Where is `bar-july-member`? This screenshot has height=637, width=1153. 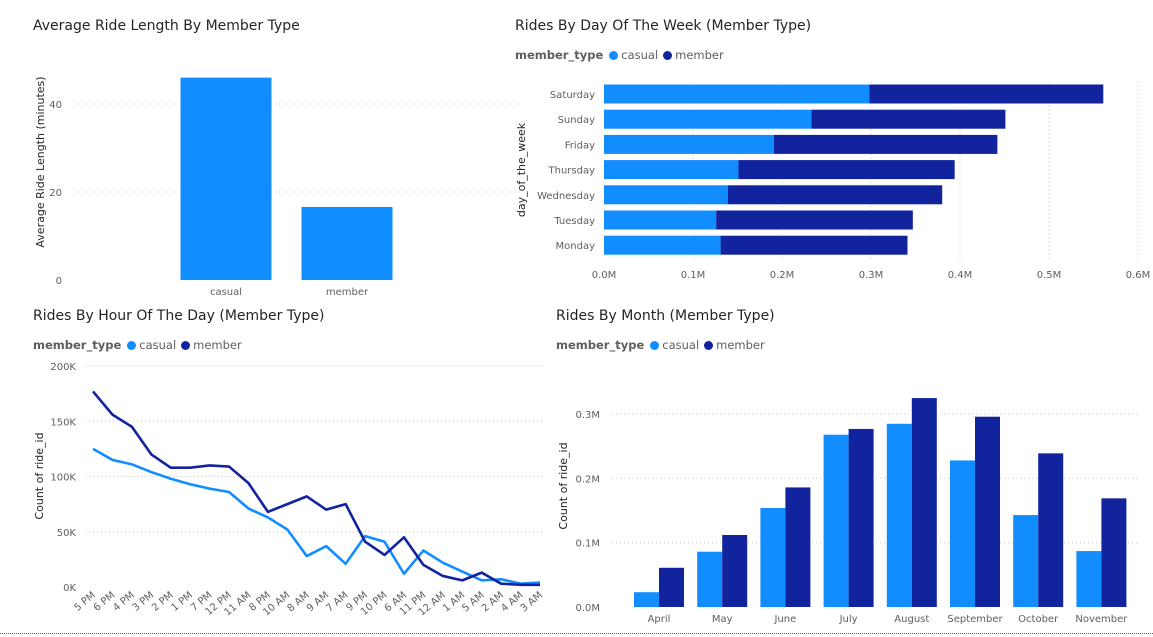 bar-july-member is located at coordinates (861, 517).